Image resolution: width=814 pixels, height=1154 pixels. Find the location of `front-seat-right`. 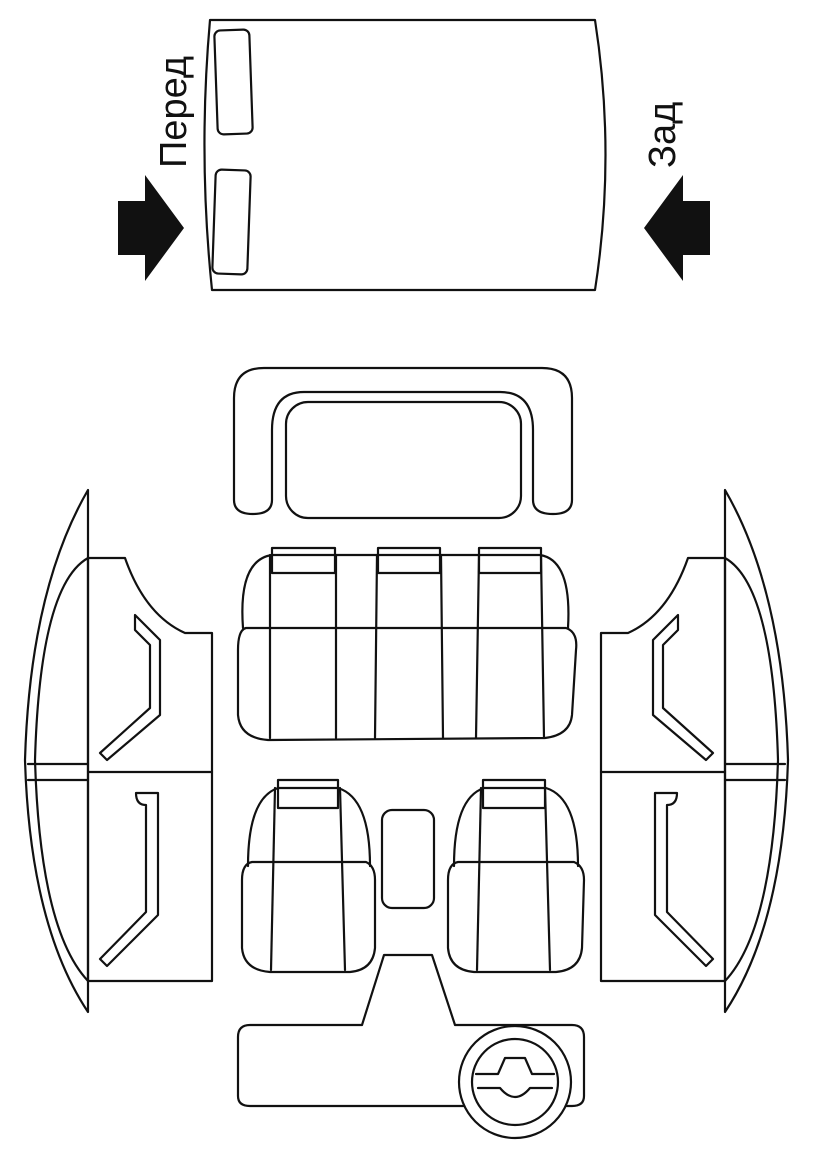

front-seat-right is located at coordinates (516, 876).